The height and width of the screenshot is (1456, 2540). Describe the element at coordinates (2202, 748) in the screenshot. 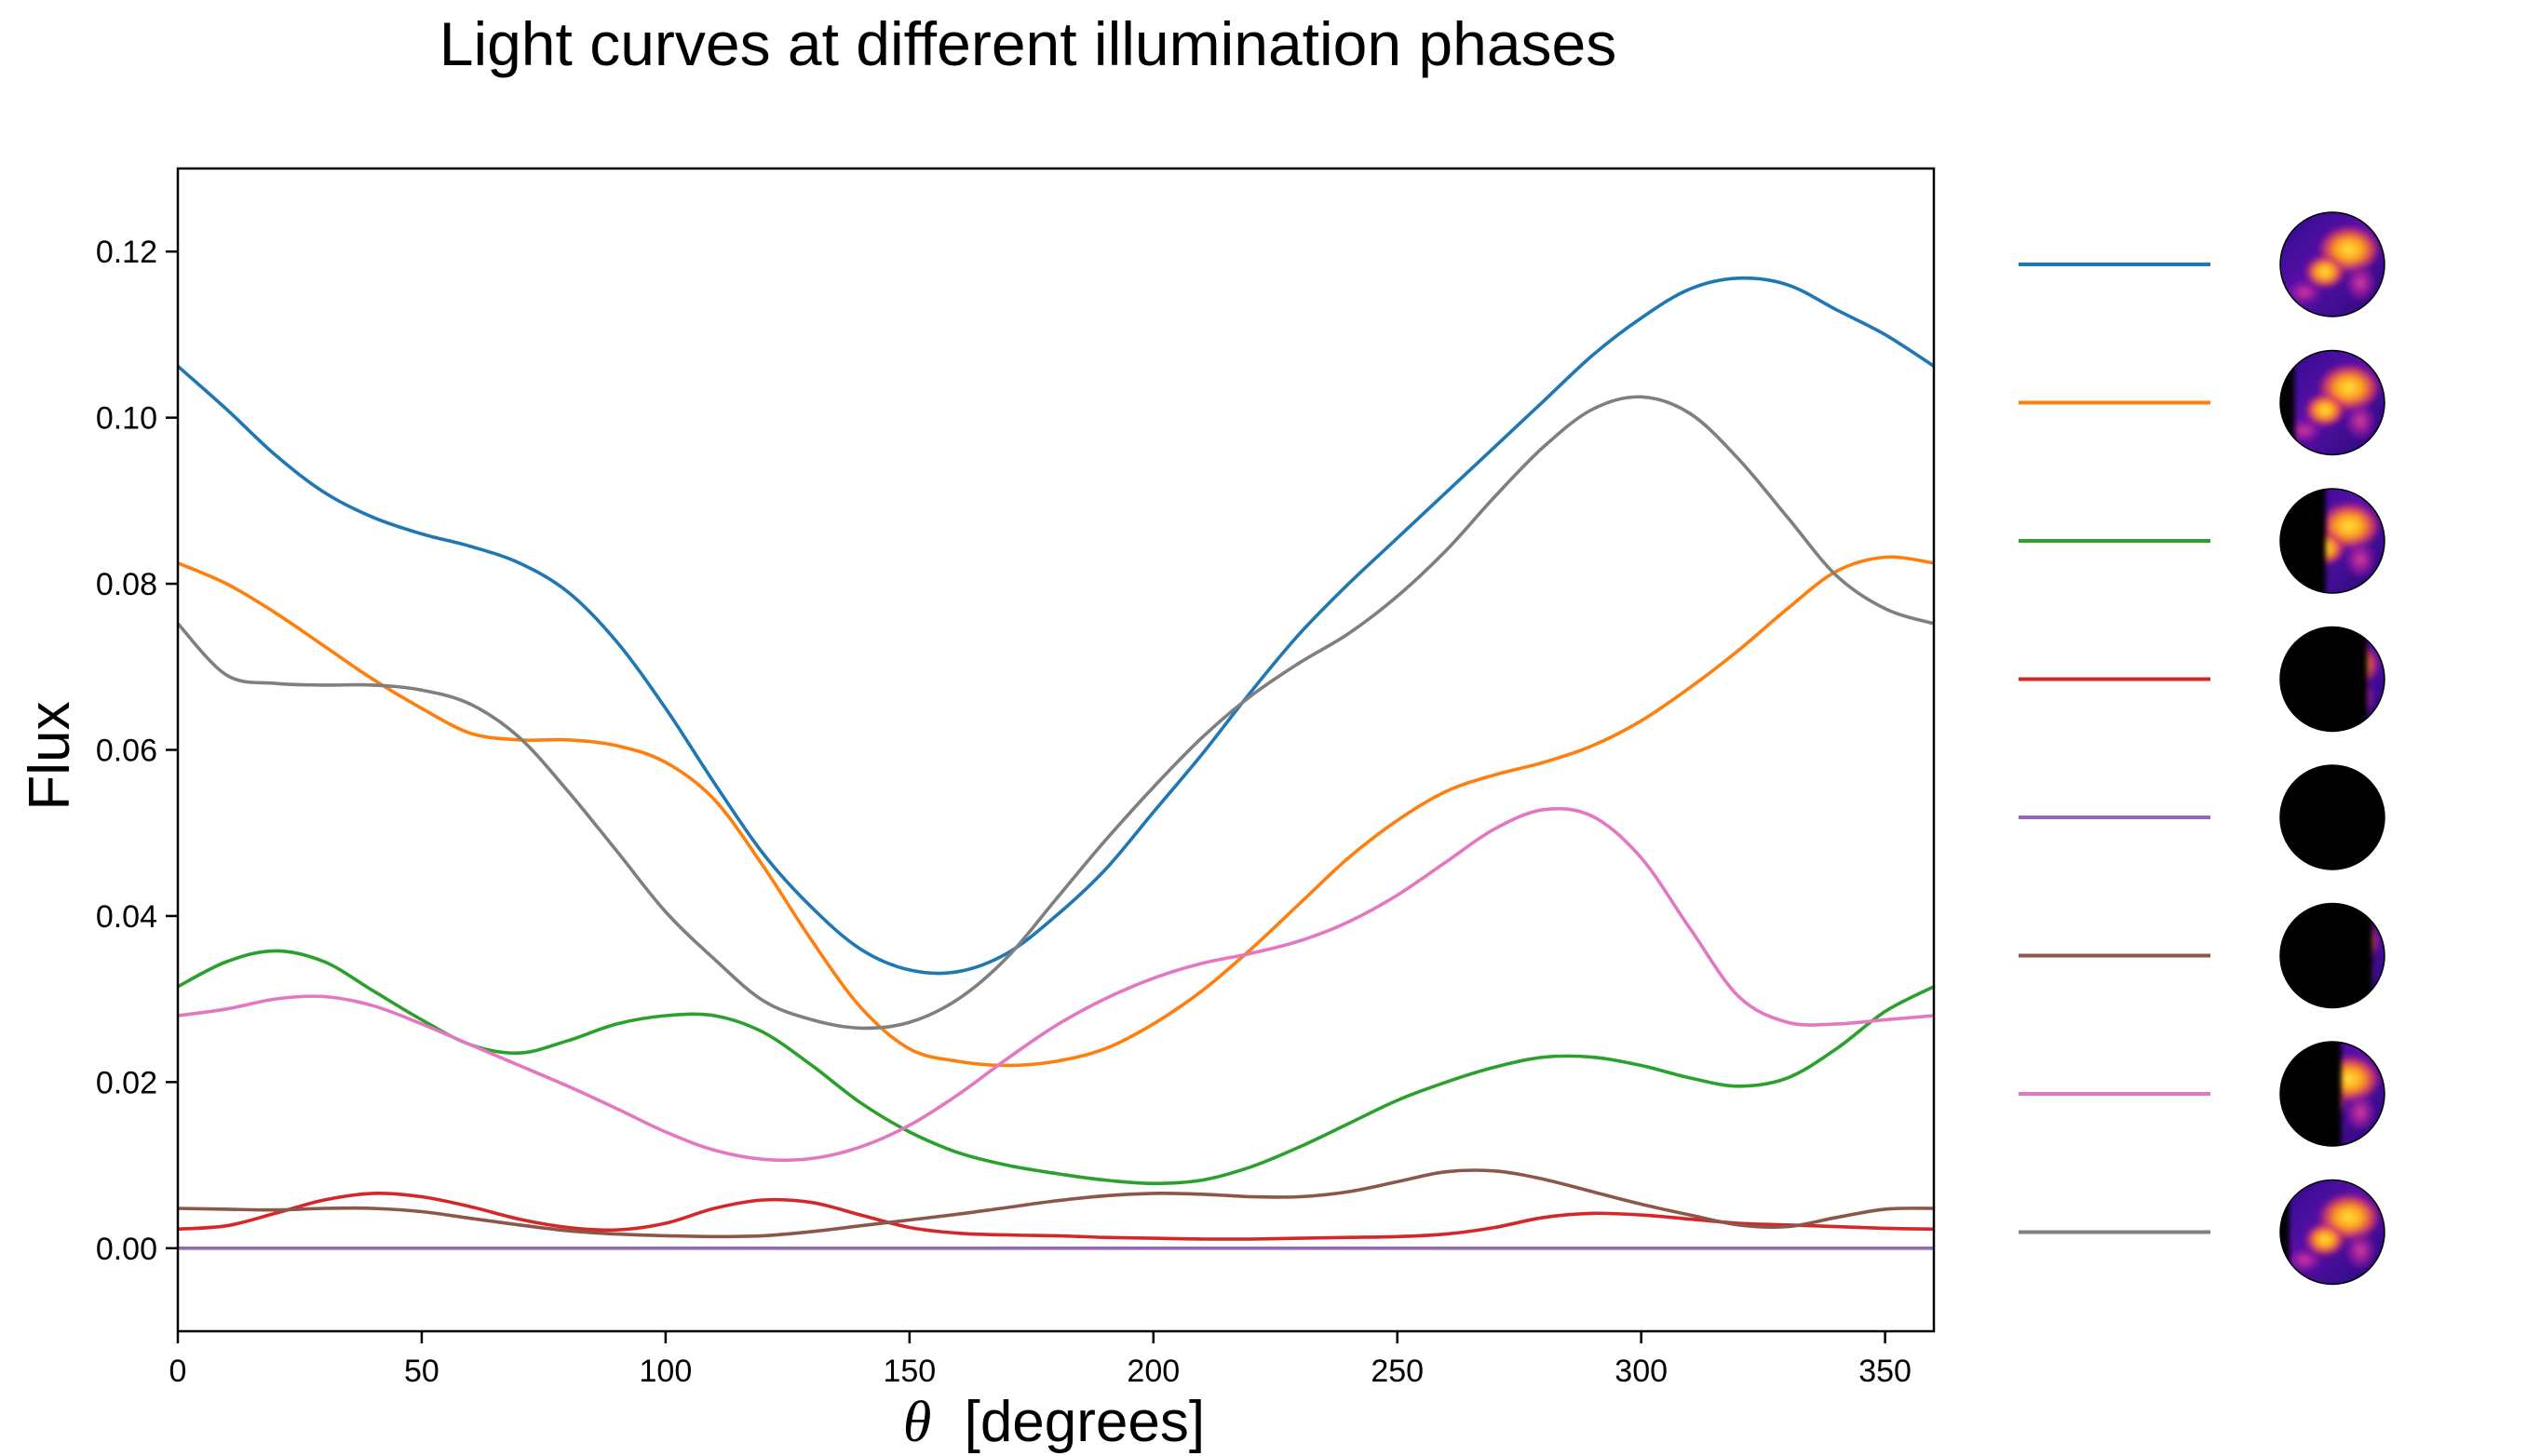

I see `legend` at that location.